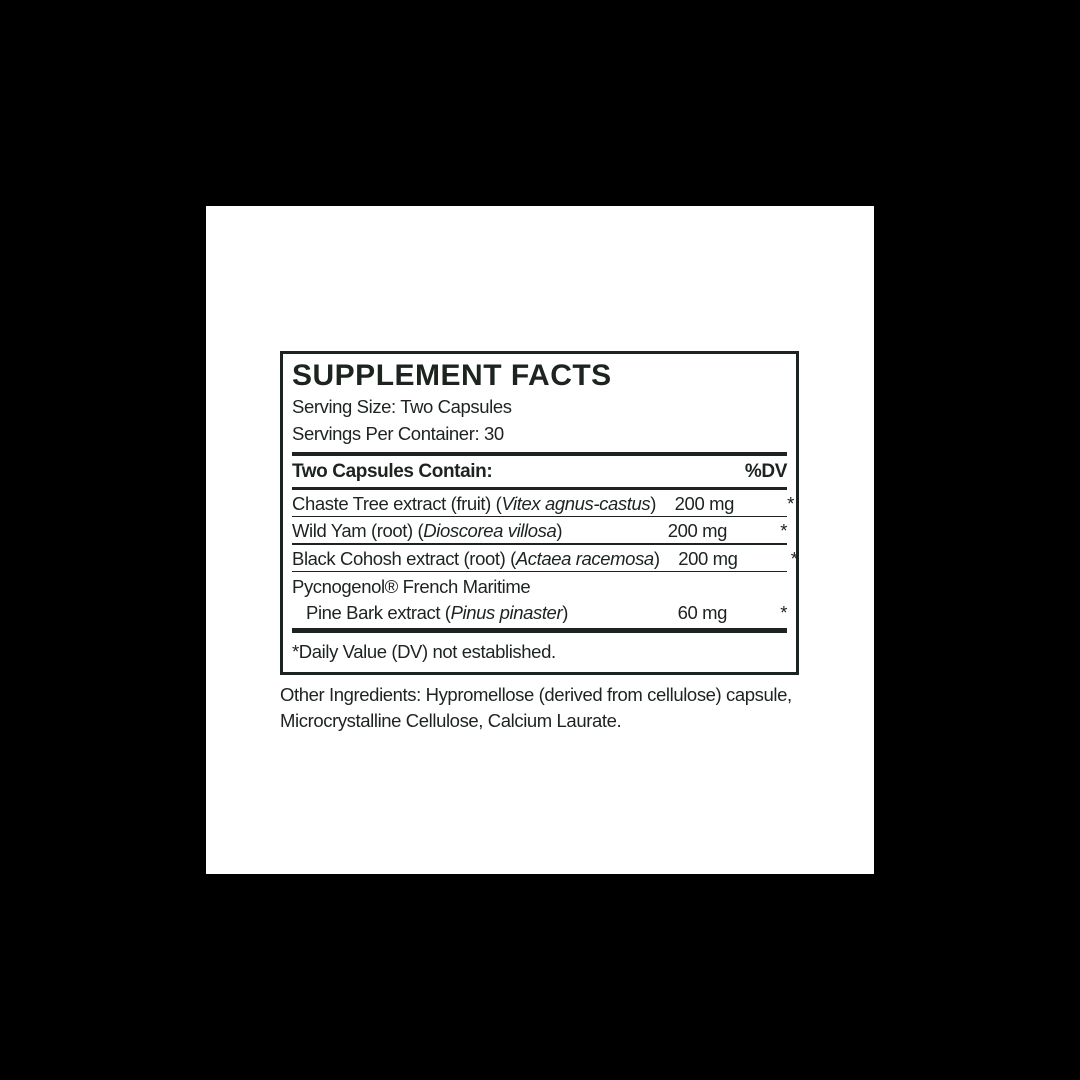 The width and height of the screenshot is (1080, 1080). What do you see at coordinates (506, 612) in the screenshot?
I see `ingredient-latin-name: Pinus pinaster` at bounding box center [506, 612].